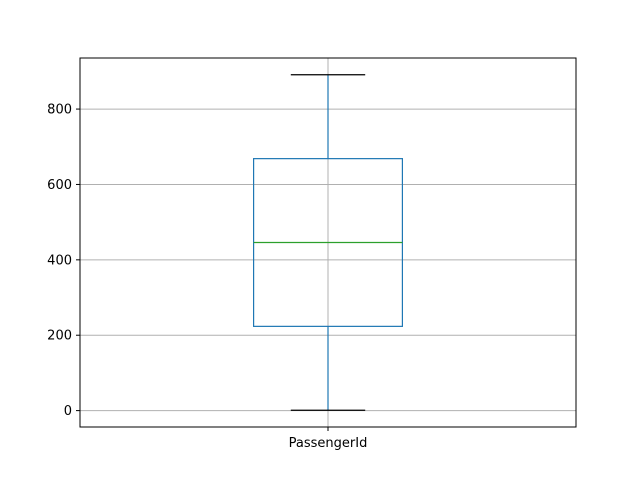 This screenshot has width=640, height=480. What do you see at coordinates (59, 336) in the screenshot?
I see `y-tick-label: 200` at bounding box center [59, 336].